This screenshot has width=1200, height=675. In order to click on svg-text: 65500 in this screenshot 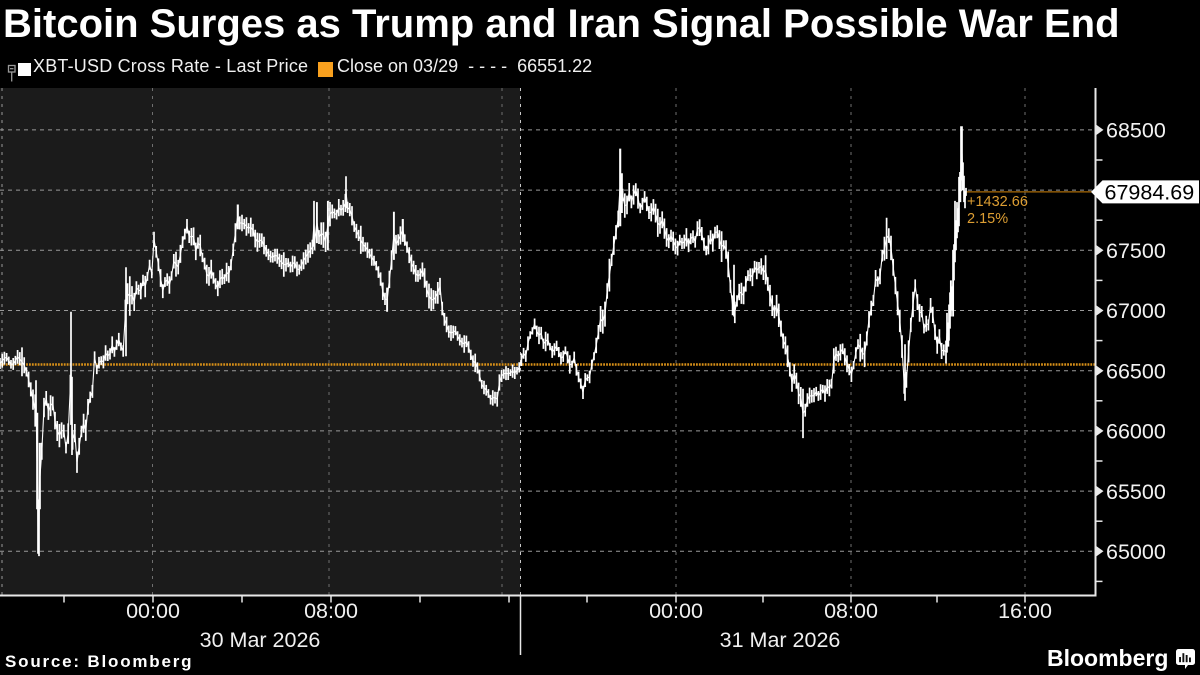, I will do `click(1136, 492)`.